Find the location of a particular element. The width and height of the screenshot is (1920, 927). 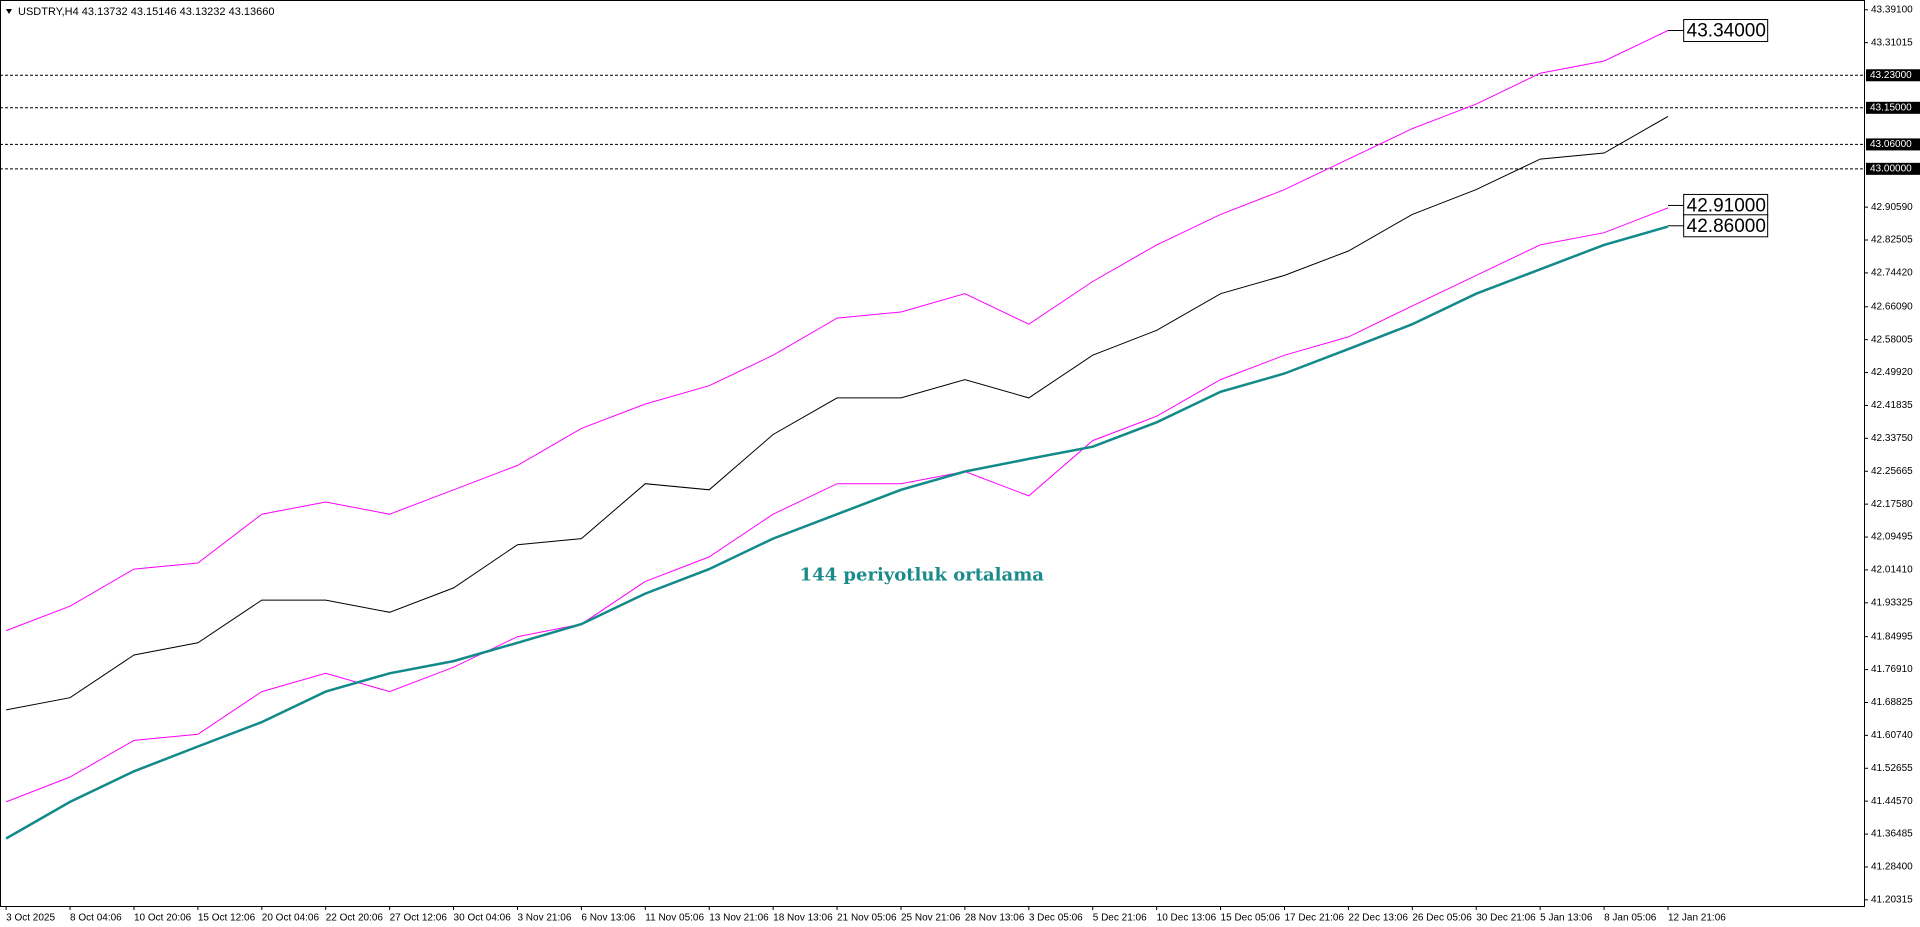

x-tick-label: 11 Nov 05:06 is located at coordinates (674, 918).